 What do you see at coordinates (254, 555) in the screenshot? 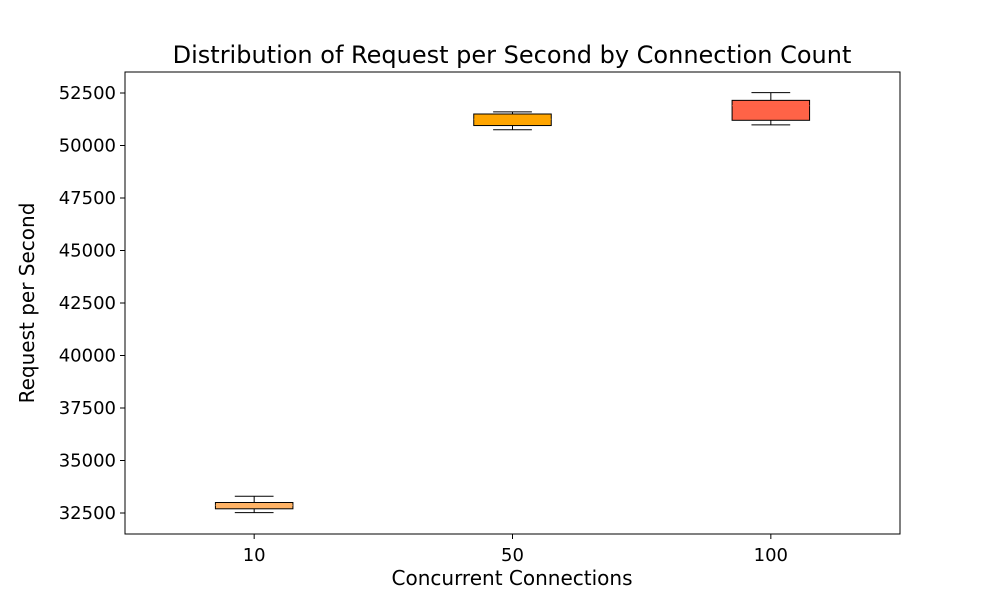
I see `x-tick-label: 10` at bounding box center [254, 555].